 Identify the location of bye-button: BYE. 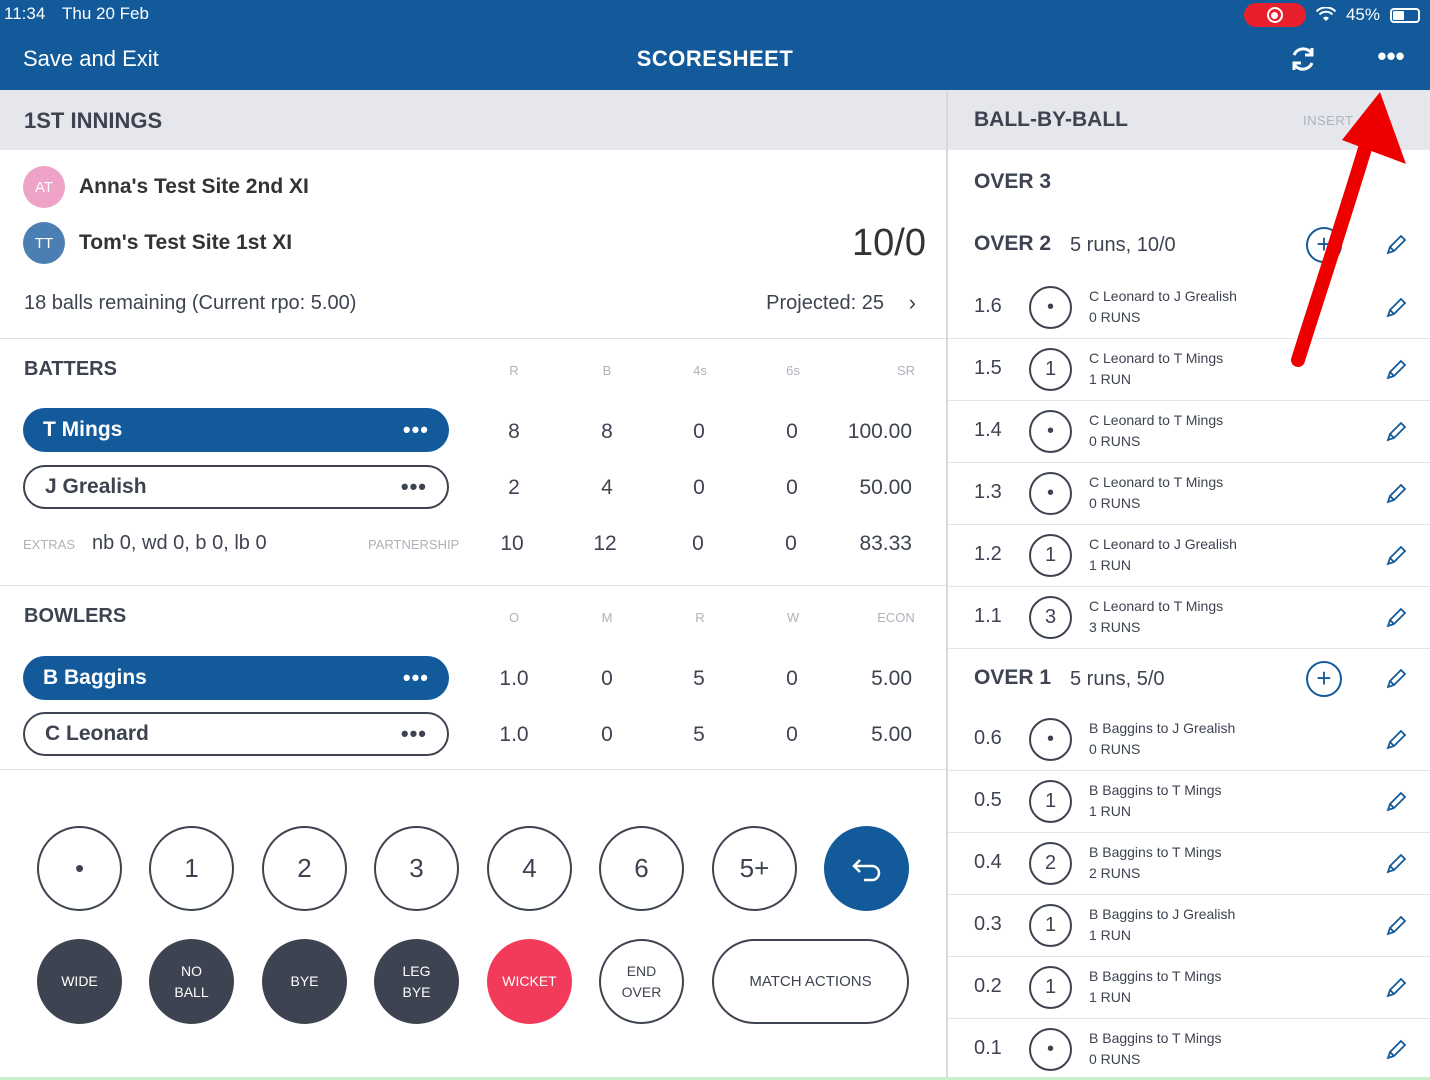
(304, 981).